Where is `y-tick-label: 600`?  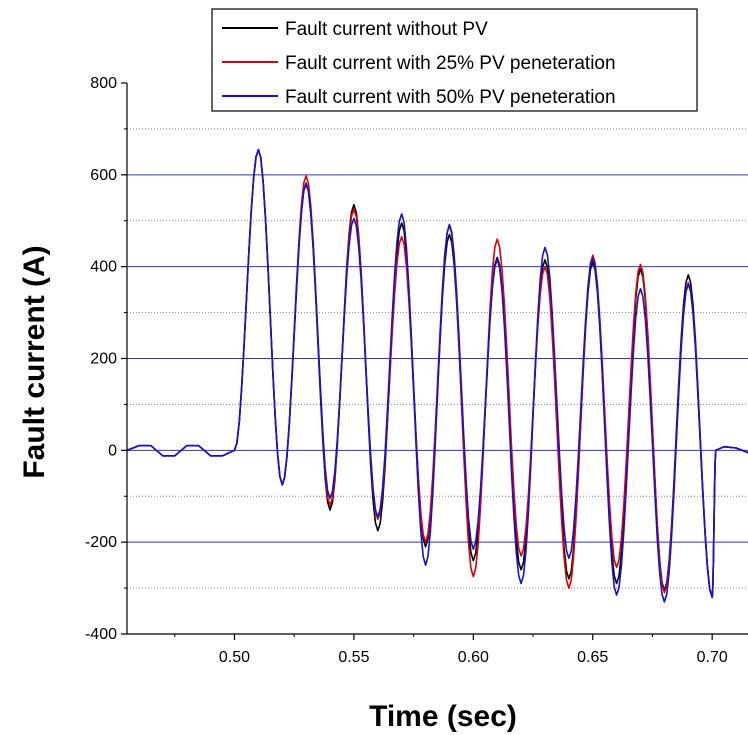 y-tick-label: 600 is located at coordinates (103, 175).